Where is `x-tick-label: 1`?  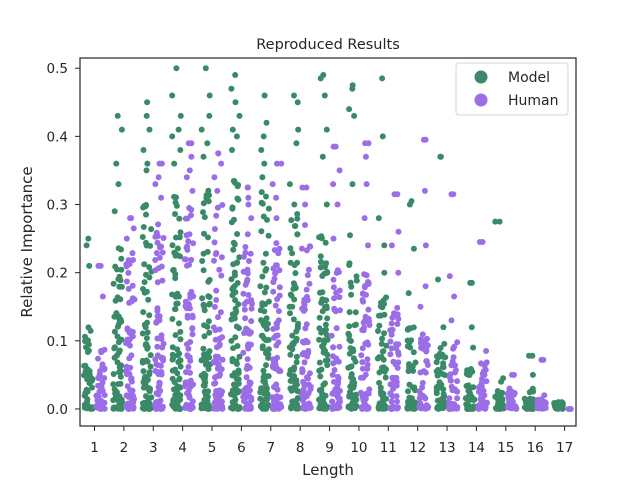
x-tick-label: 1 is located at coordinates (94, 448).